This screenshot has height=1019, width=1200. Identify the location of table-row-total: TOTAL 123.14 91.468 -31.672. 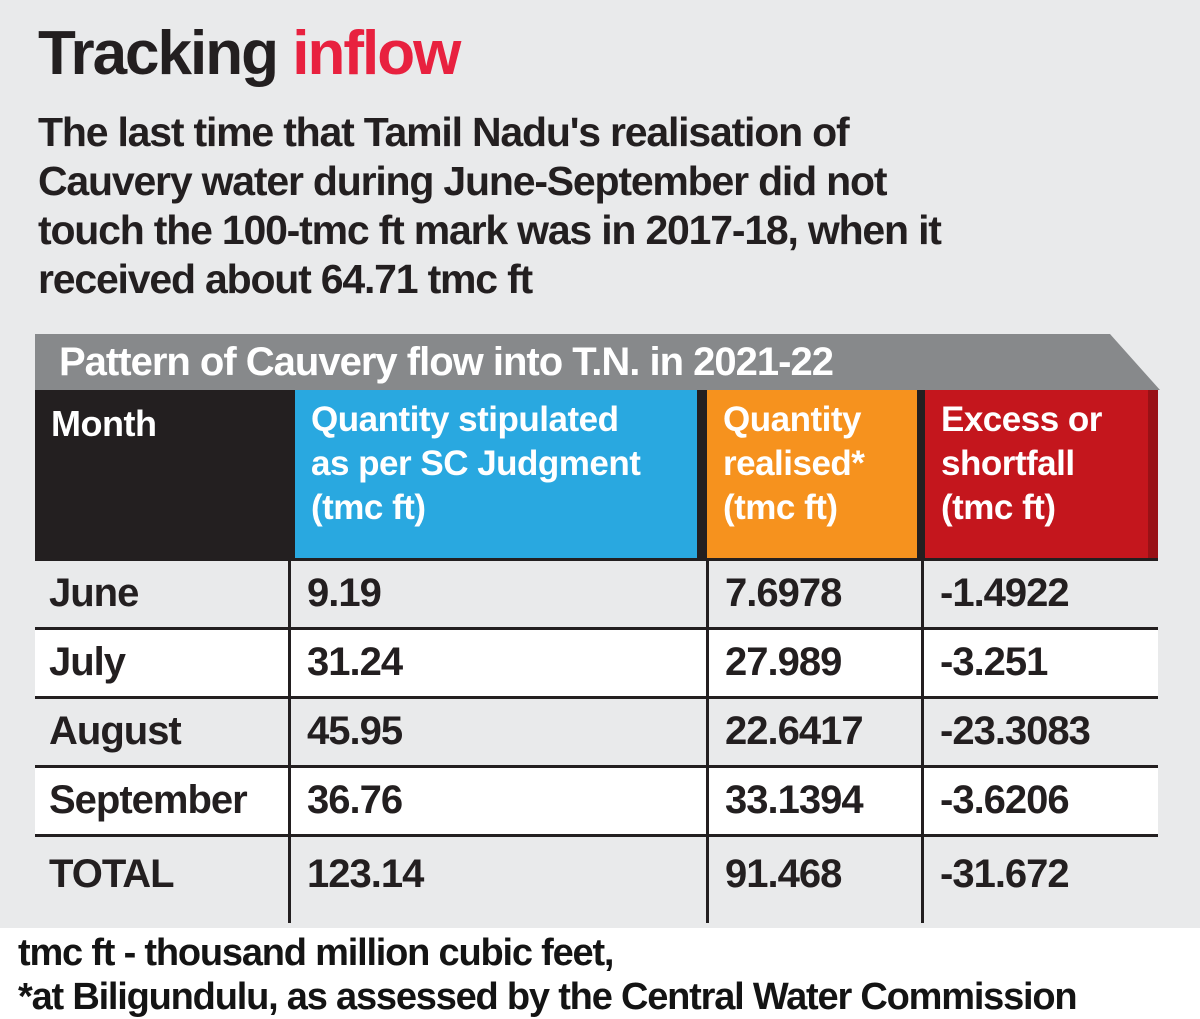
(596, 878).